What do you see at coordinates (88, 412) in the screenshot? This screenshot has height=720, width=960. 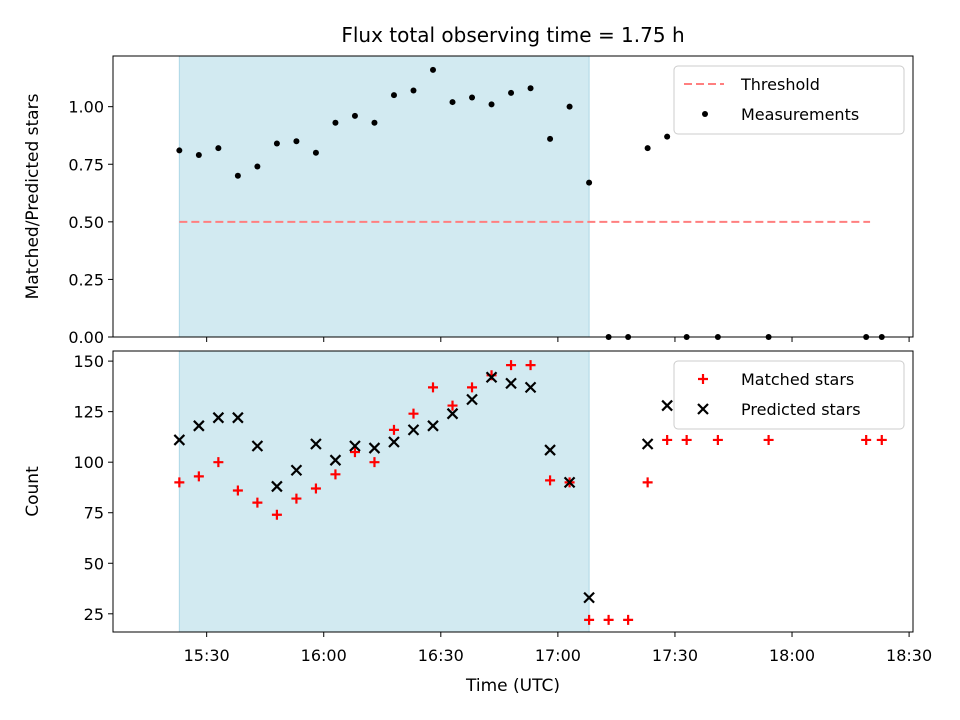 I see `y-tick-label: 125` at bounding box center [88, 412].